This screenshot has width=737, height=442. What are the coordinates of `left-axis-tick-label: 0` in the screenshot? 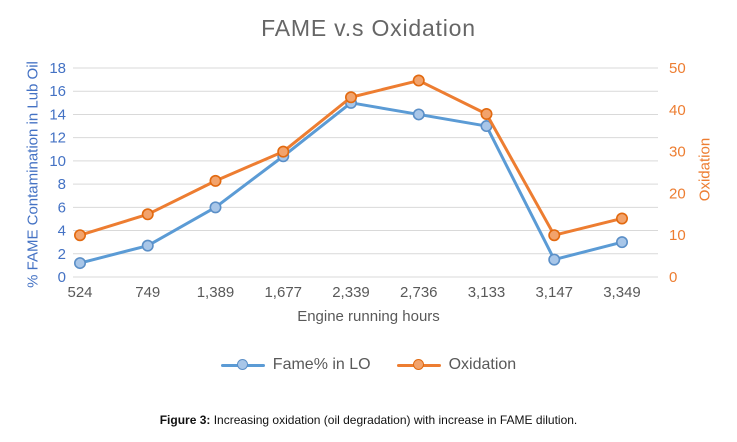 It's located at (62, 277).